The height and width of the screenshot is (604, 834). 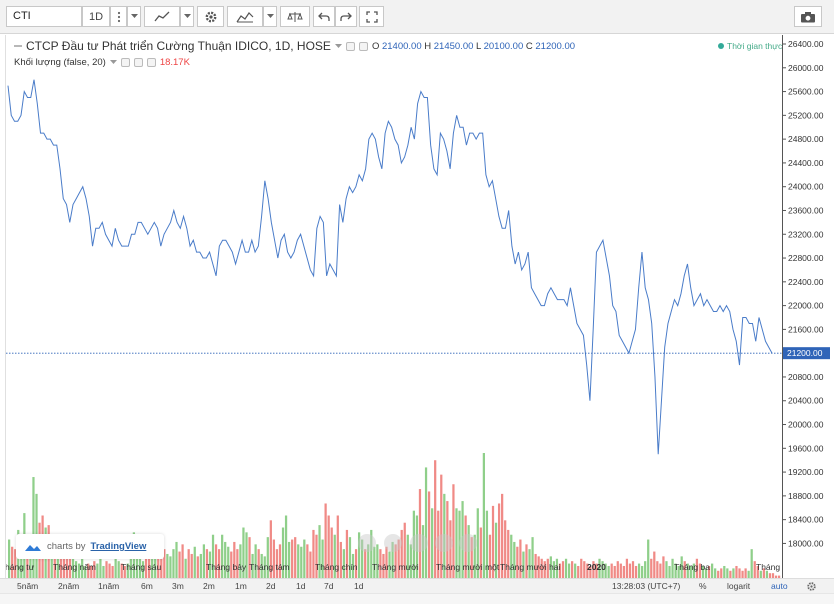 I want to click on realtime-indicator: Thời gian thực, so click(x=750, y=46).